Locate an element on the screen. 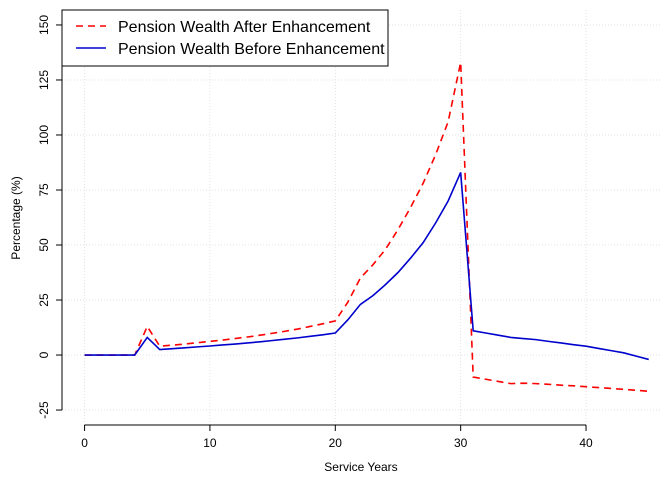  y-tick-label: 75 is located at coordinates (44, 190).